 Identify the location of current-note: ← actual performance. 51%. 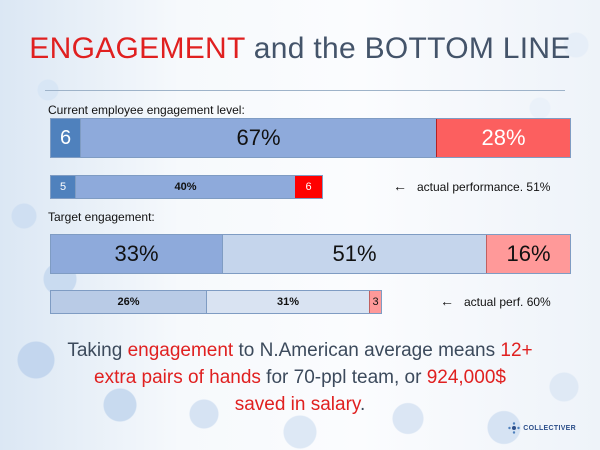
(471, 186).